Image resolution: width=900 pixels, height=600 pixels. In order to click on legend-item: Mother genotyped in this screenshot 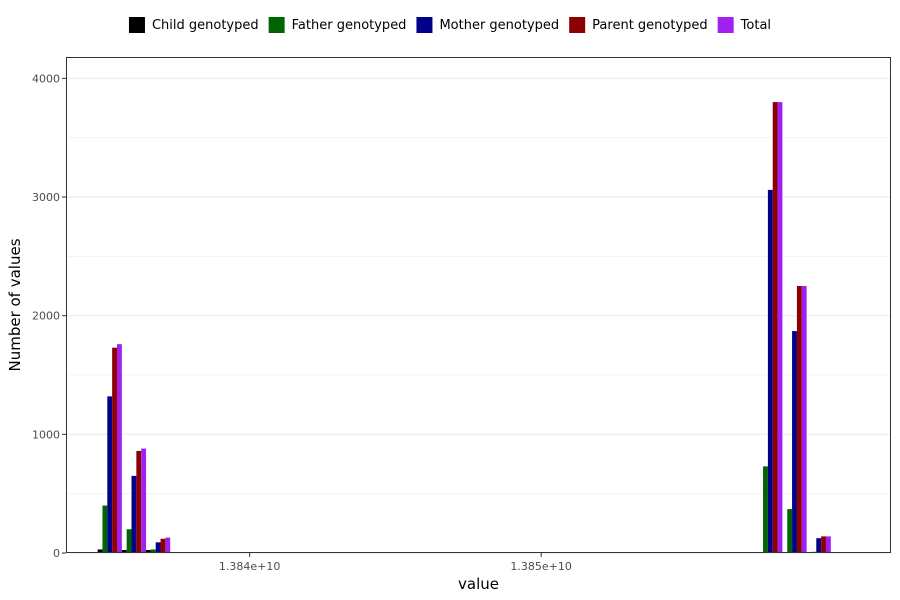, I will do `click(487, 25)`.